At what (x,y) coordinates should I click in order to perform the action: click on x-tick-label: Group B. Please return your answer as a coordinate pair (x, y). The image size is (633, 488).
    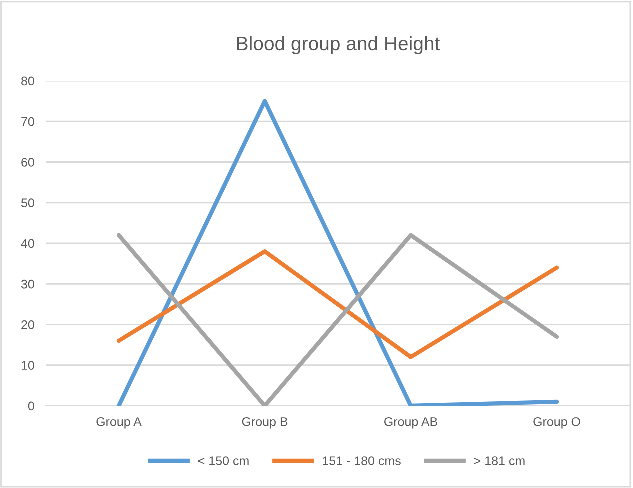
    Looking at the image, I should click on (265, 423).